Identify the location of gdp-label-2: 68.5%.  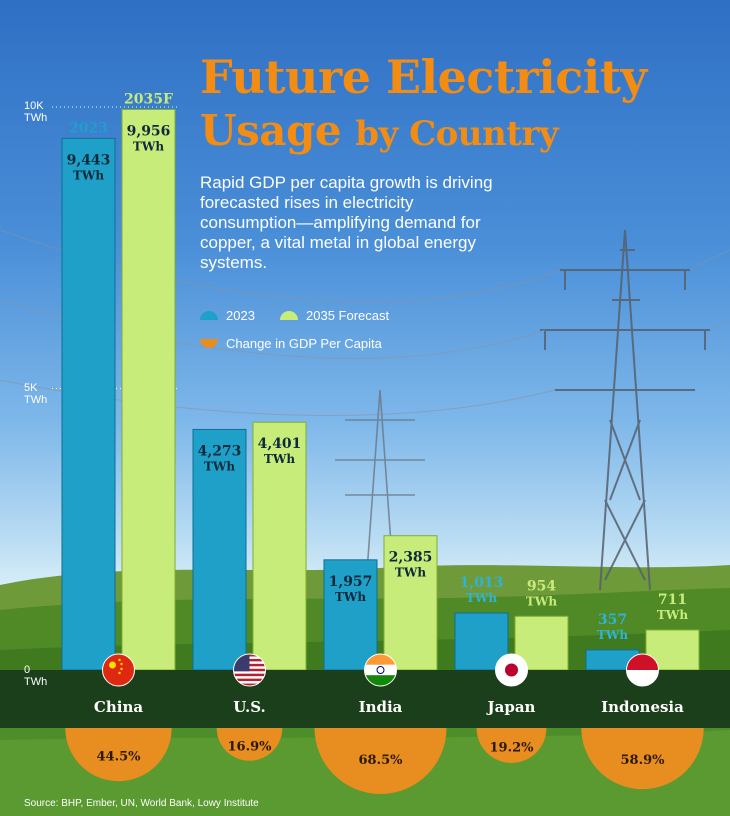
(380, 760).